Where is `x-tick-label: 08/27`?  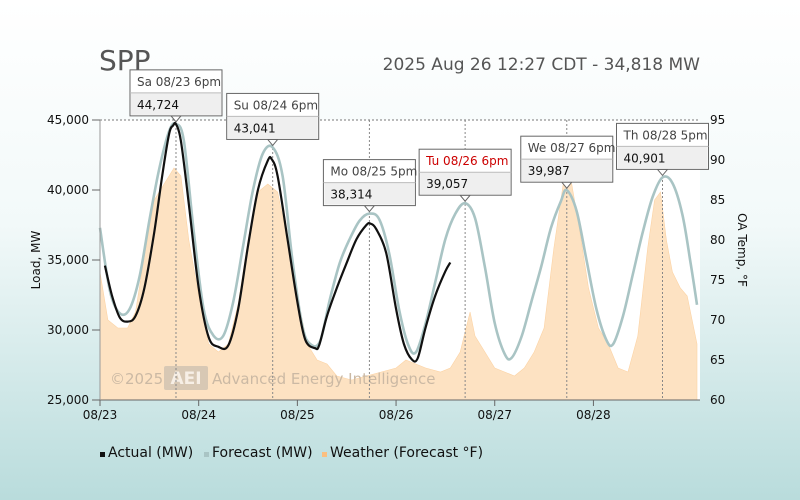 x-tick-label: 08/27 is located at coordinates (494, 415).